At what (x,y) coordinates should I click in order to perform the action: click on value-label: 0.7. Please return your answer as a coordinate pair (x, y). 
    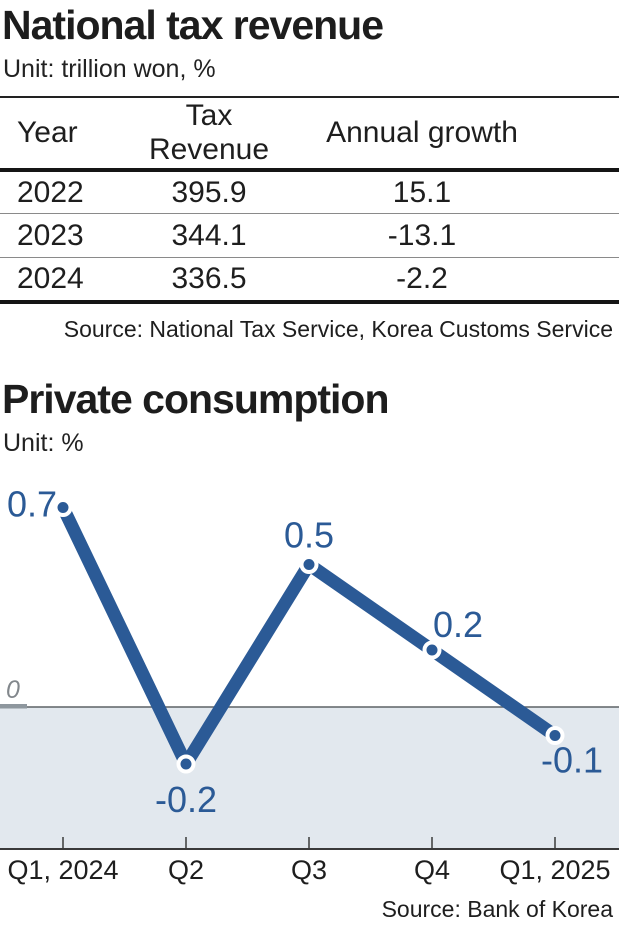
    Looking at the image, I should click on (32, 504).